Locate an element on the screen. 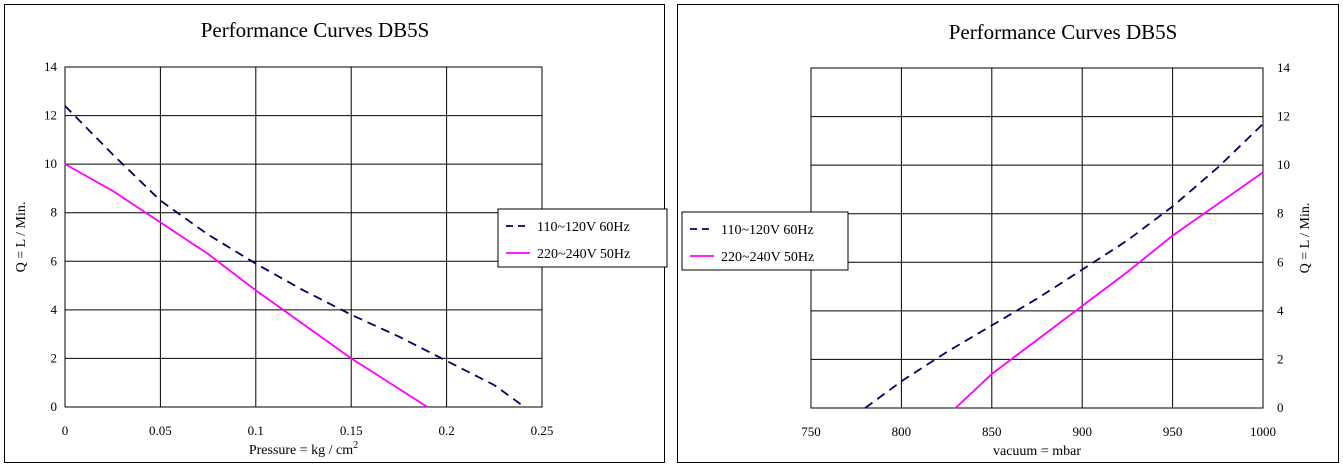 Image resolution: width=1343 pixels, height=466 pixels. x-tick-label: 0.25 is located at coordinates (542, 430).